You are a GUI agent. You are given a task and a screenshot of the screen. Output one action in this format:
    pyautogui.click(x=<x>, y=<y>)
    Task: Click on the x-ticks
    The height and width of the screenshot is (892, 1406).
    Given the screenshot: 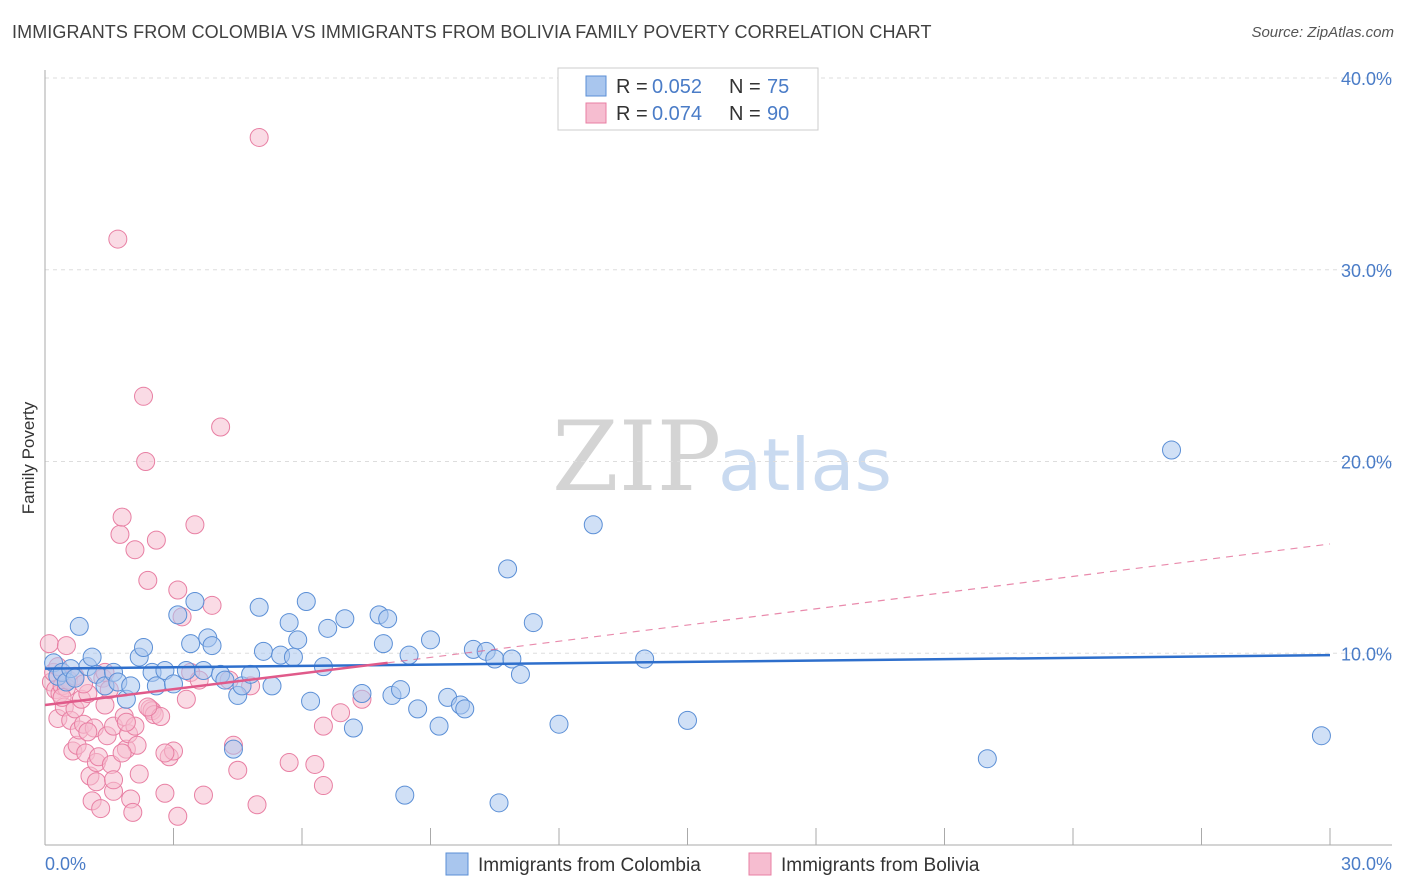 What is the action you would take?
    pyautogui.click(x=752, y=836)
    